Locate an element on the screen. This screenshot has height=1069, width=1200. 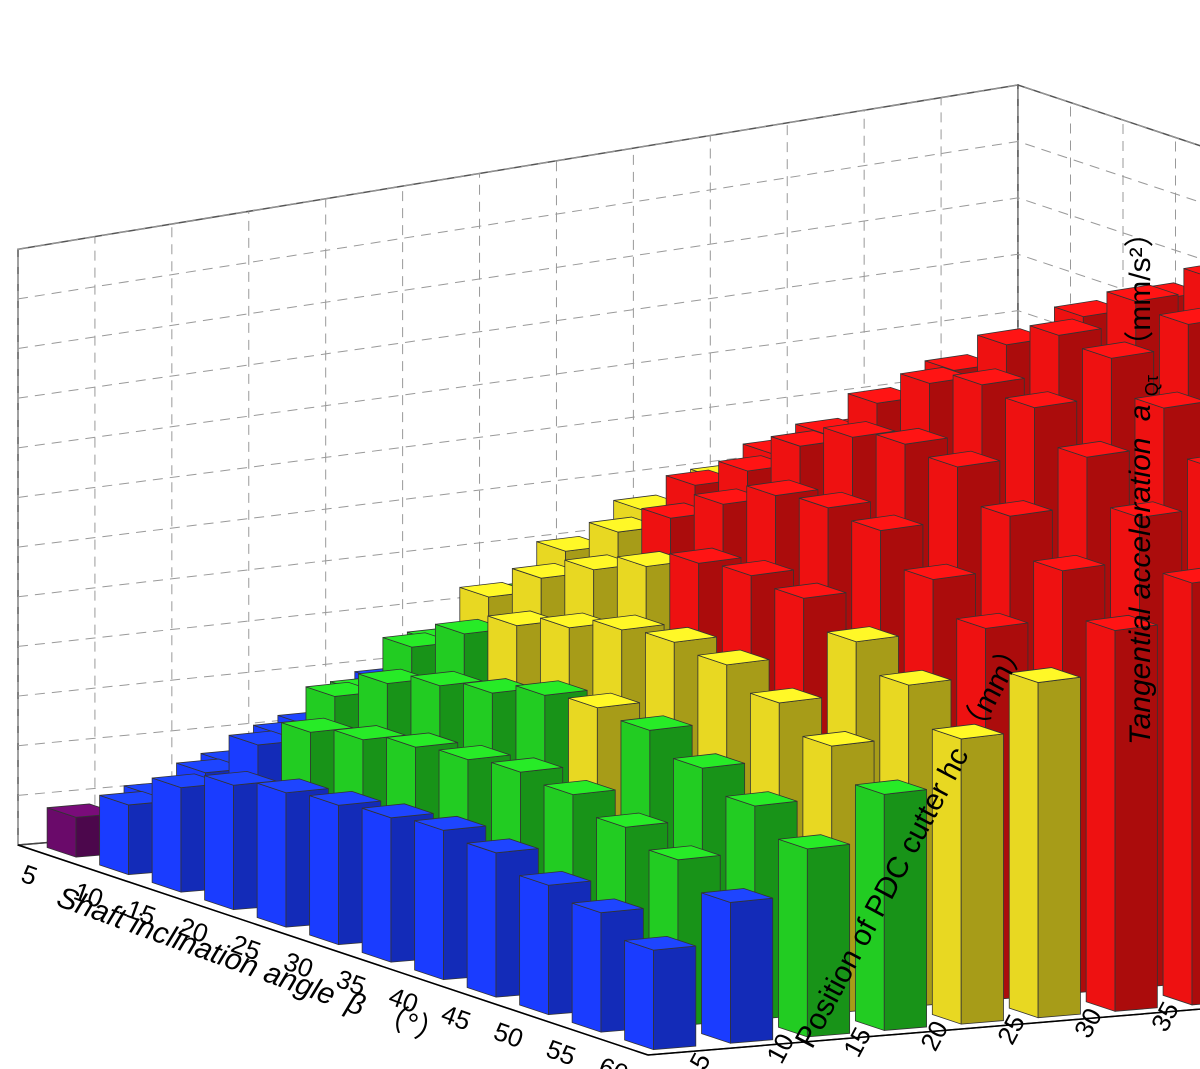
x-tick-label: 60 is located at coordinates (613, 1060).